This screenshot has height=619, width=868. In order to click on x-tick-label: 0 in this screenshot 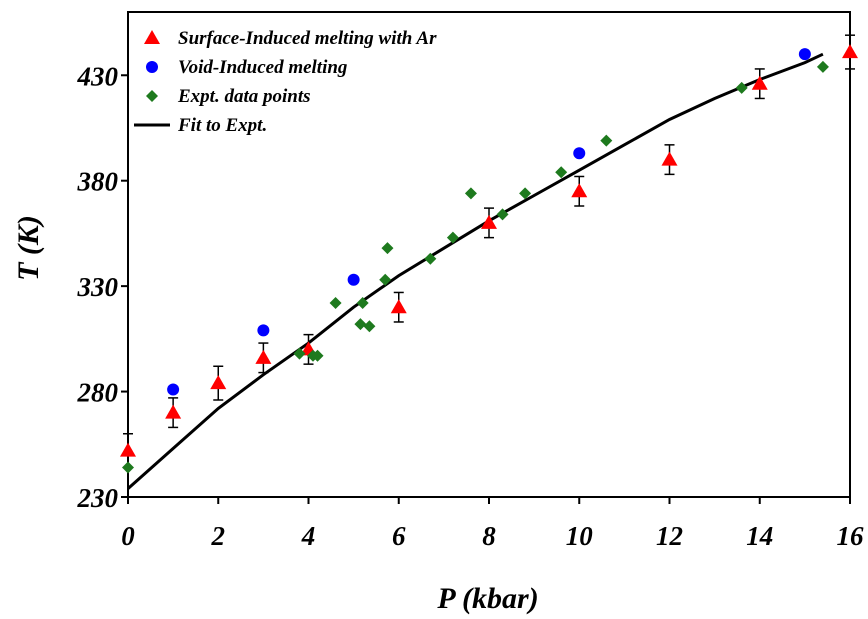, I will do `click(128, 536)`.